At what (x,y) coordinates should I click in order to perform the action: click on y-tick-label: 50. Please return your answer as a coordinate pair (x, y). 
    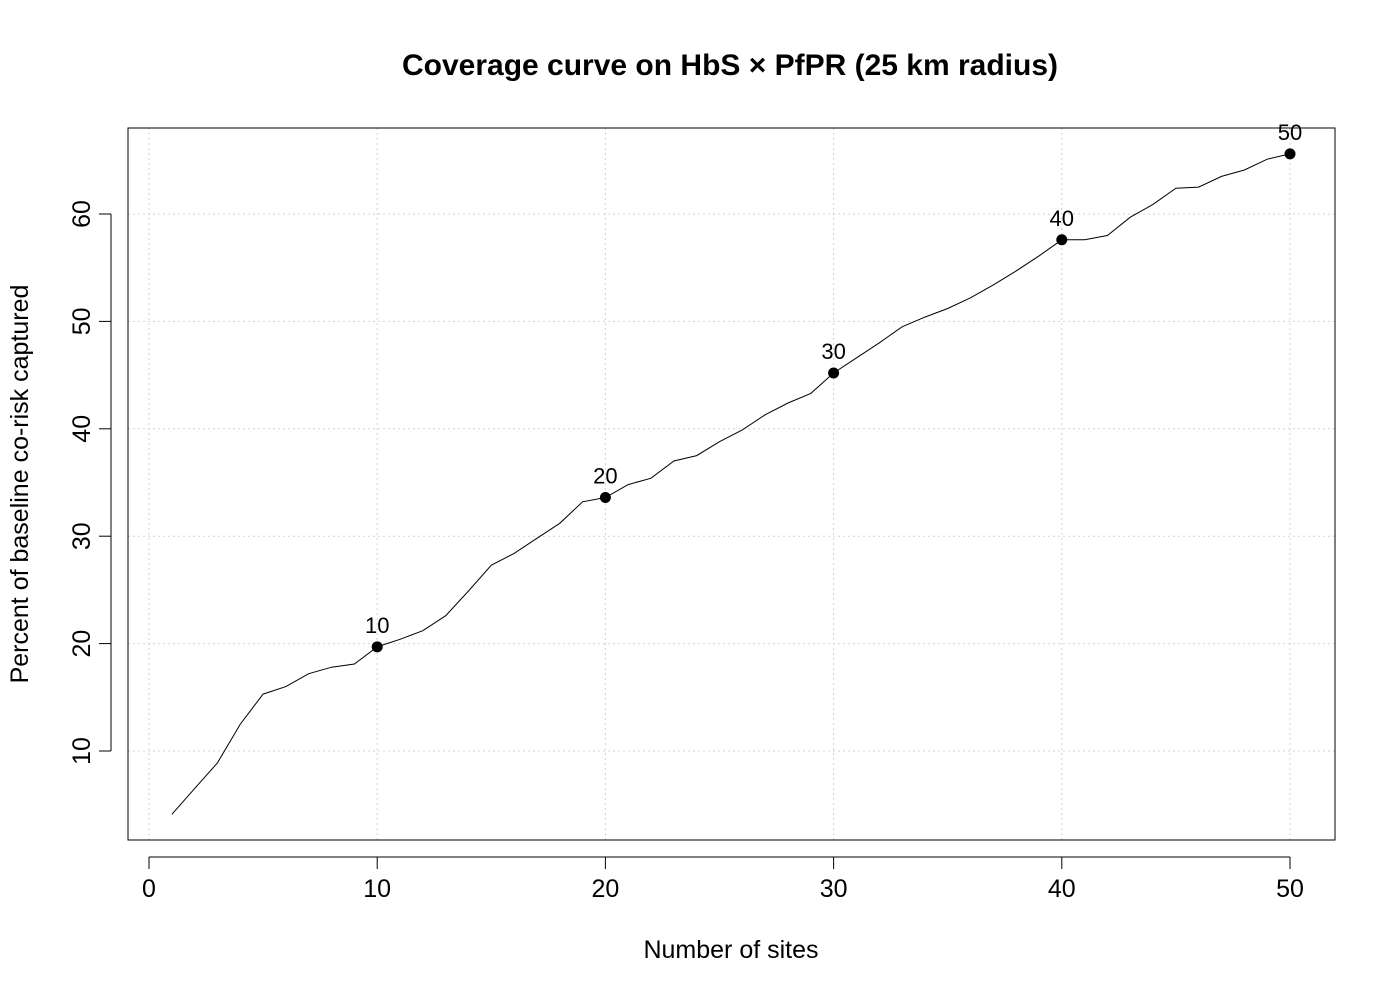
    Looking at the image, I should click on (82, 321).